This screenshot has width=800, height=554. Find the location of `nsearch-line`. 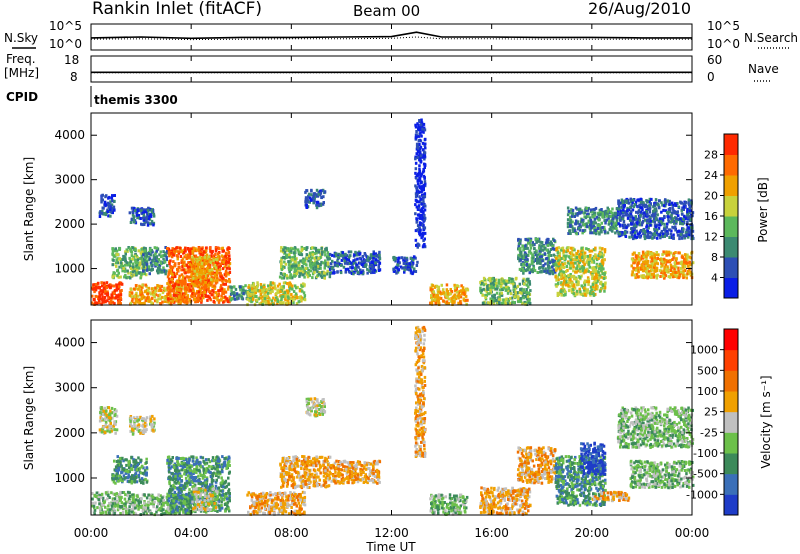

nsearch-line is located at coordinates (391, 38).